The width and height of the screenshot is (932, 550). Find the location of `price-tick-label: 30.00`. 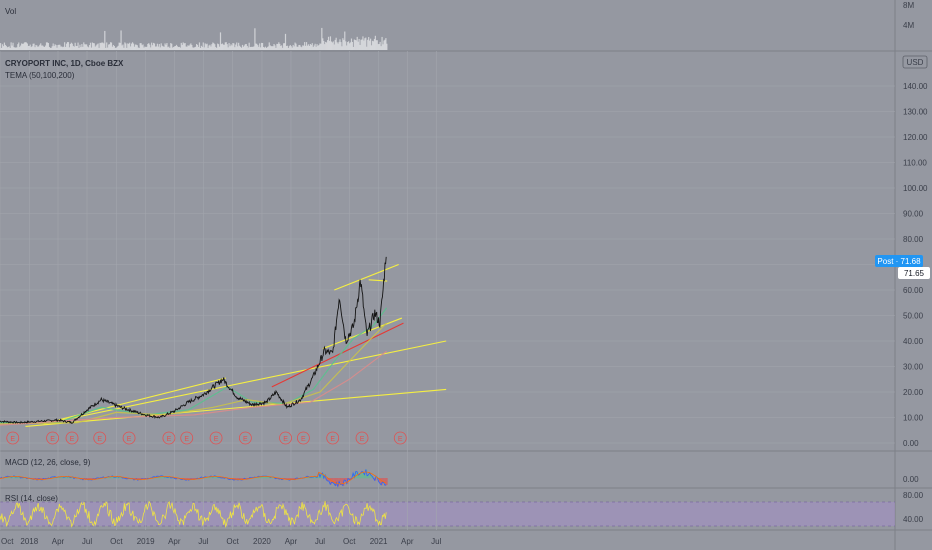

price-tick-label: 30.00 is located at coordinates (913, 367).